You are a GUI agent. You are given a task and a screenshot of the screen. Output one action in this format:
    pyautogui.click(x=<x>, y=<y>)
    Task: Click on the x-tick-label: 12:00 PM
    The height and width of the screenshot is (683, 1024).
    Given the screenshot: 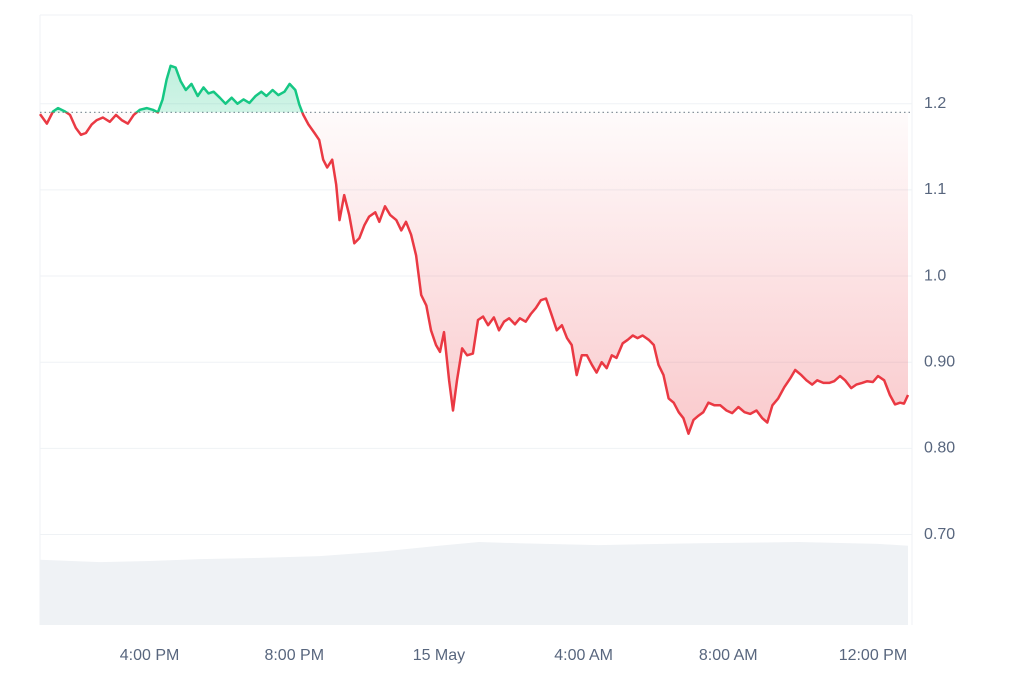 What is the action you would take?
    pyautogui.click(x=873, y=655)
    